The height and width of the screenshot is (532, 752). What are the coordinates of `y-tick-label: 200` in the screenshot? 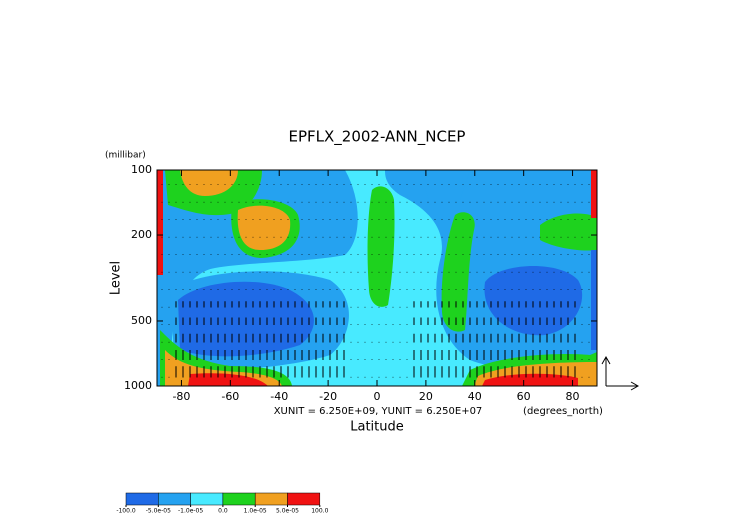 It's located at (141, 234).